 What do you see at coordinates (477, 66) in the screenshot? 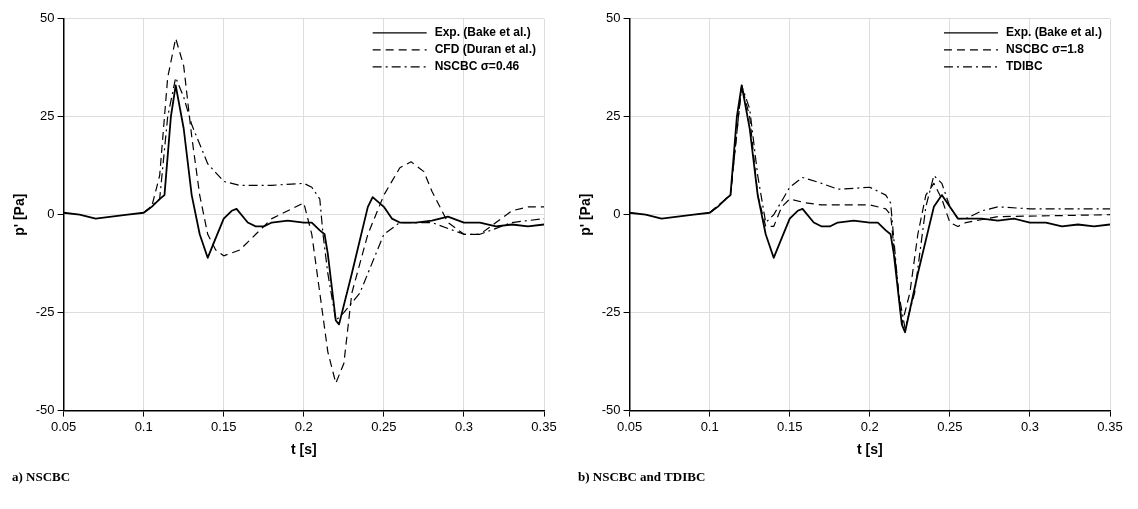
I see `legend-label: NSCBC σ=0.46` at bounding box center [477, 66].